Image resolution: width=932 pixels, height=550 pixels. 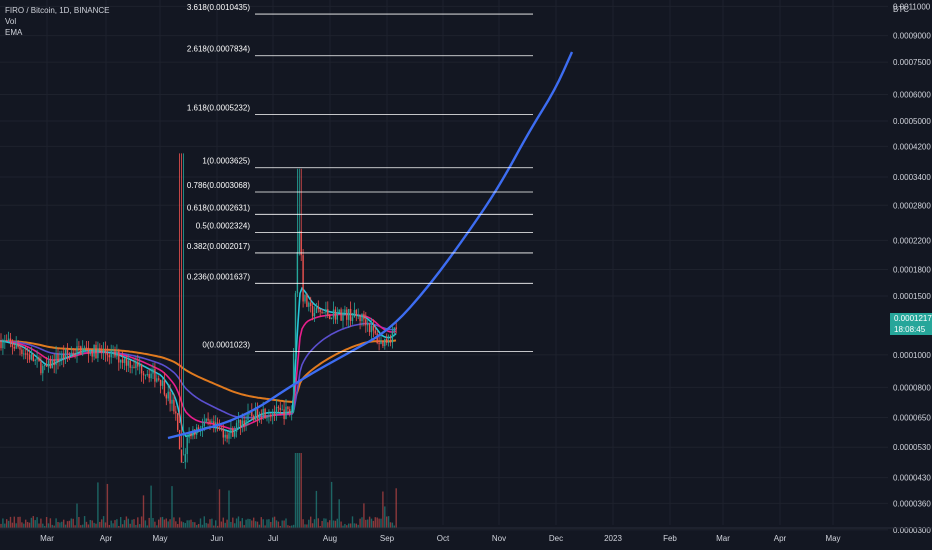 I want to click on fib-level-label: 0.382(0.0002017), so click(x=219, y=246).